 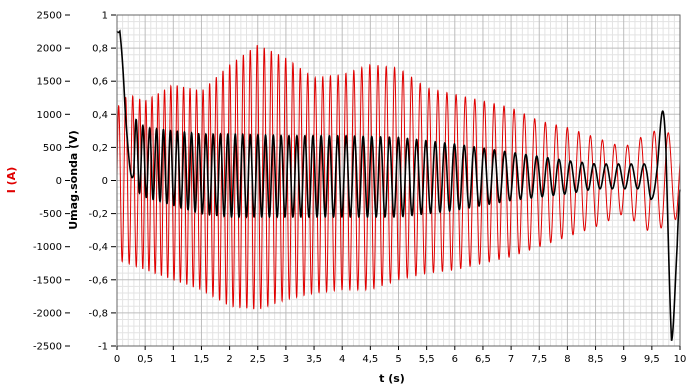 What do you see at coordinates (47, 247) in the screenshot?
I see `left-tick-label: -1000` at bounding box center [47, 247].